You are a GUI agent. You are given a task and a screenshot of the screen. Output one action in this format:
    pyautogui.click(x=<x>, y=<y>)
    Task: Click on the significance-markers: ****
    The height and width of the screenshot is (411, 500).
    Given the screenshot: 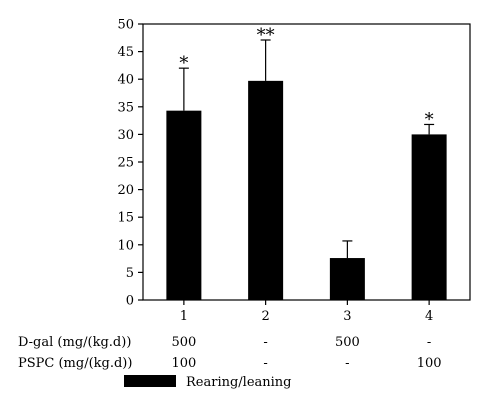 What is the action you would take?
    pyautogui.click(x=306, y=77)
    